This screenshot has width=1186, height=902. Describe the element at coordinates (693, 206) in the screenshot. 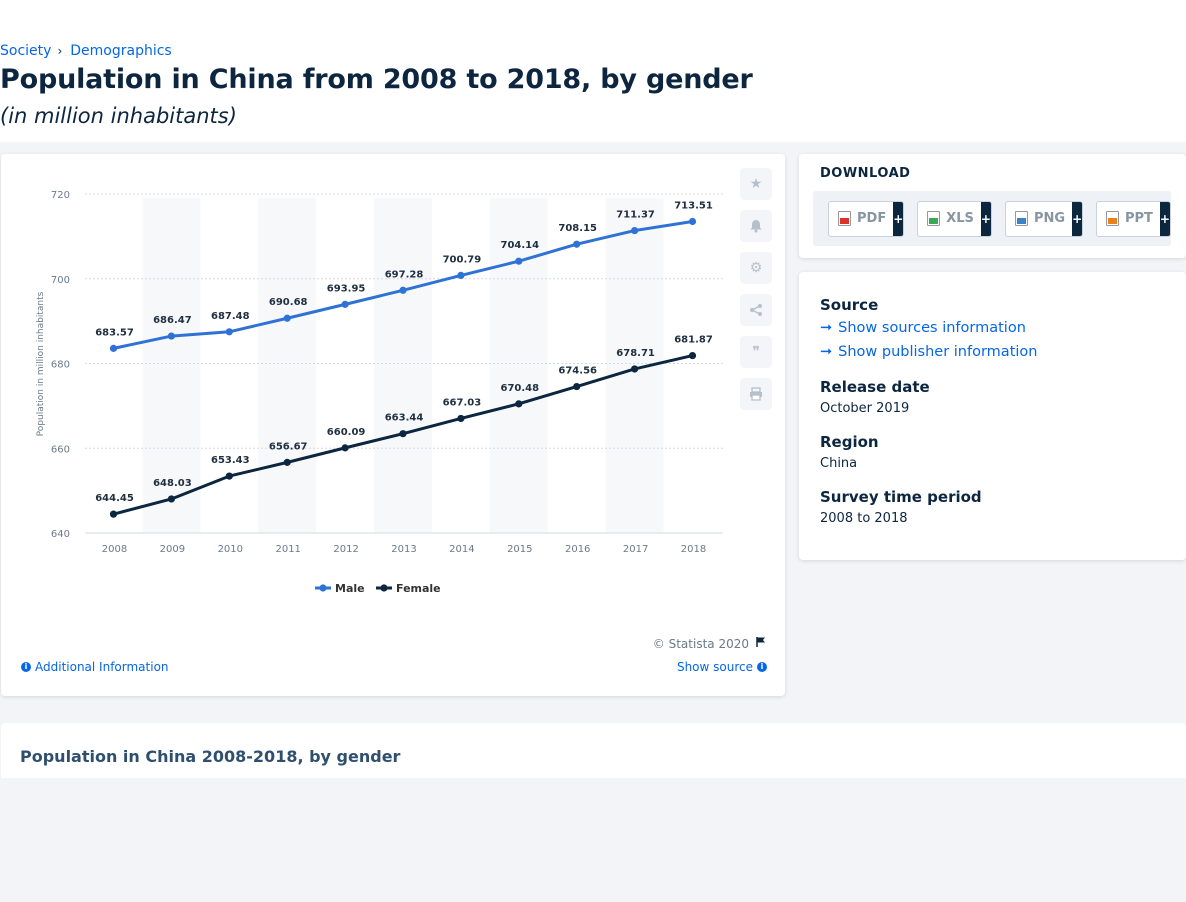

I see `data-label: 713.51` at that location.